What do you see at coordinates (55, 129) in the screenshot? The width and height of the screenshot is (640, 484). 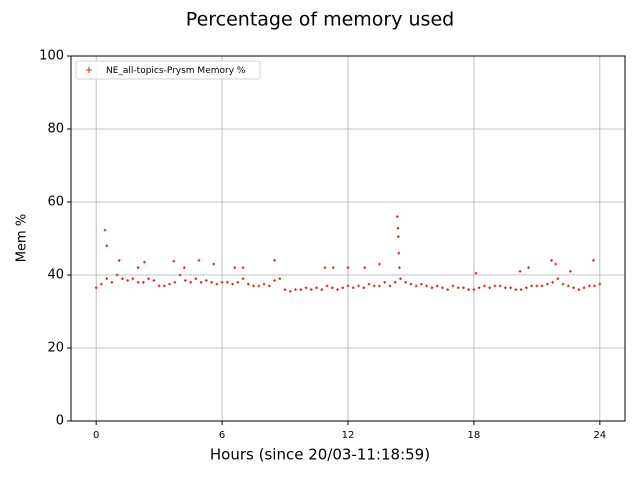 I see `y-tick-label: 80` at bounding box center [55, 129].